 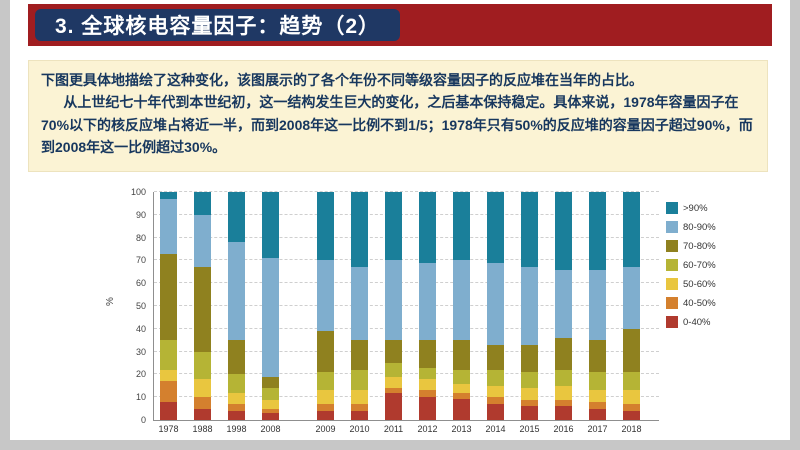 What do you see at coordinates (359, 313) in the screenshot?
I see `bar-2010: 2010` at bounding box center [359, 313].